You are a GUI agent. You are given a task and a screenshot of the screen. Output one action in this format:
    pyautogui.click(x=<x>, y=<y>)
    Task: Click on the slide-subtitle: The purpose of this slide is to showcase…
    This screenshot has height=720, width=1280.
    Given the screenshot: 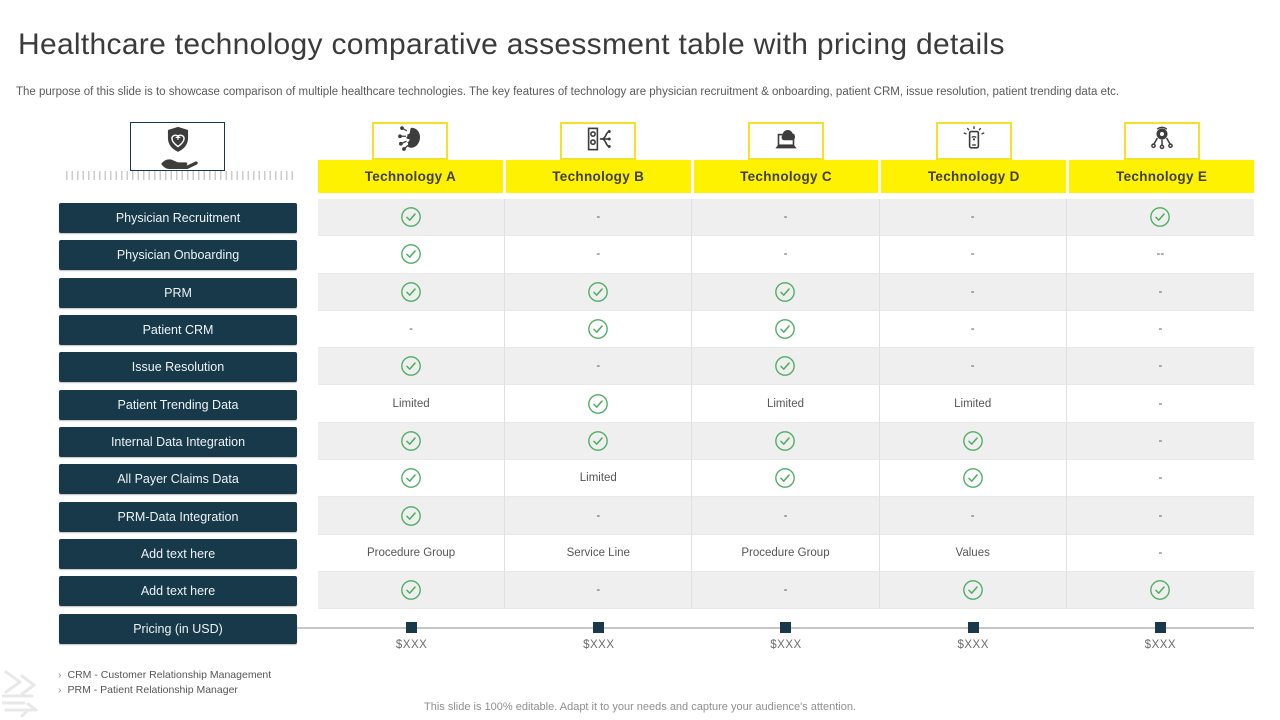 What is the action you would take?
    pyautogui.click(x=568, y=92)
    